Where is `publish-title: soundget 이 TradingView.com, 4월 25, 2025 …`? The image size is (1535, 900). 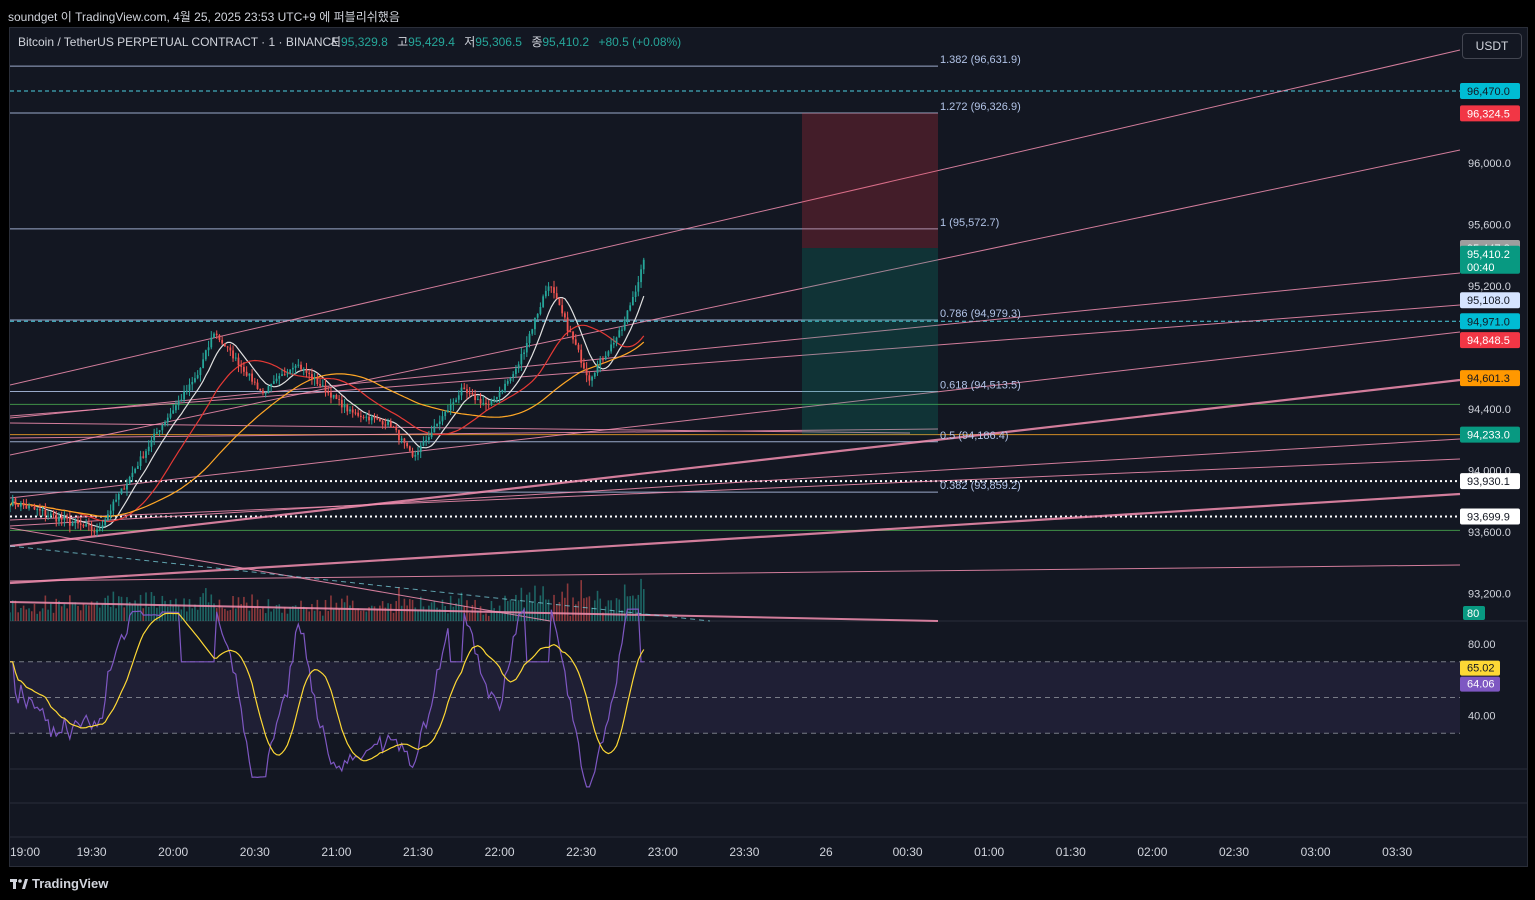
publish-title: soundget 이 TradingView.com, 4월 25, 2025 … is located at coordinates (204, 17).